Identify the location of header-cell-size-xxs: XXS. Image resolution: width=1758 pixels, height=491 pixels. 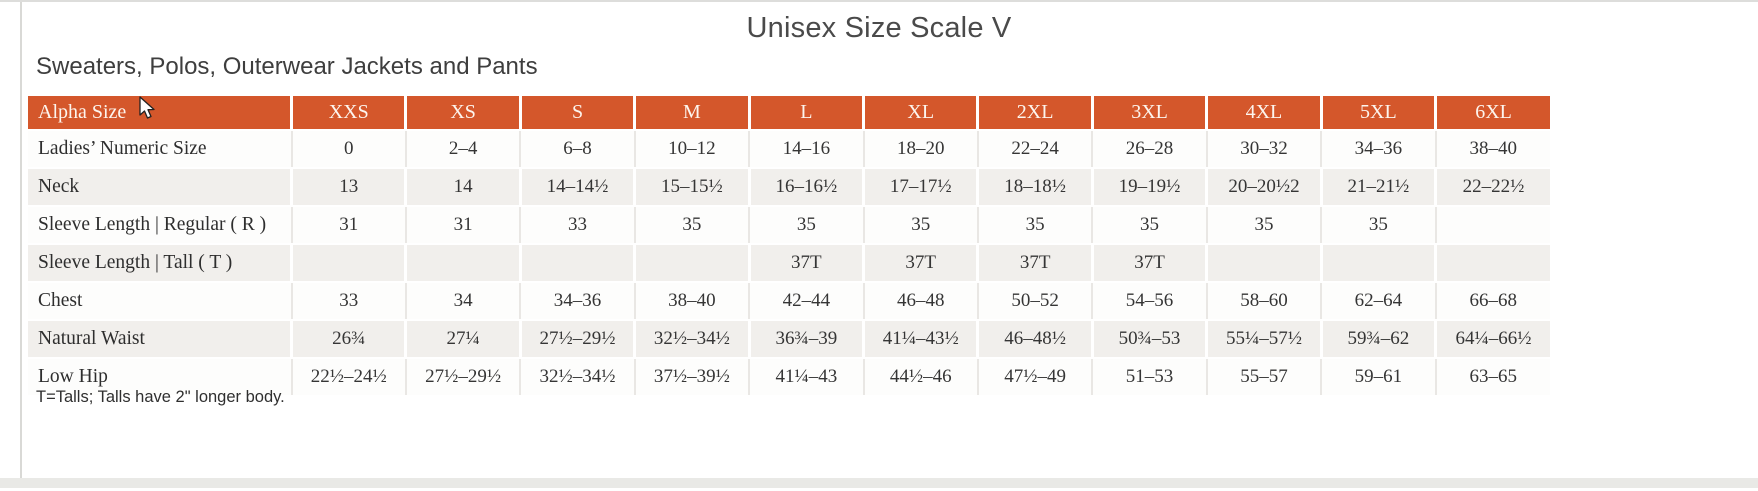
(347, 113).